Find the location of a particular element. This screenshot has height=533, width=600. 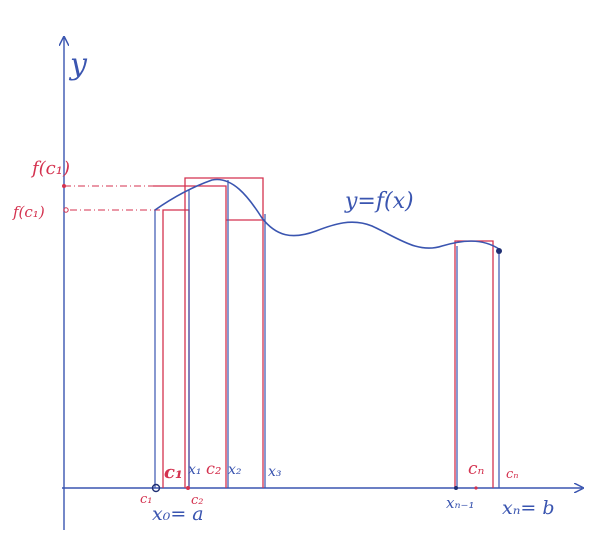

x1-label: x₁ is located at coordinates (195, 470).